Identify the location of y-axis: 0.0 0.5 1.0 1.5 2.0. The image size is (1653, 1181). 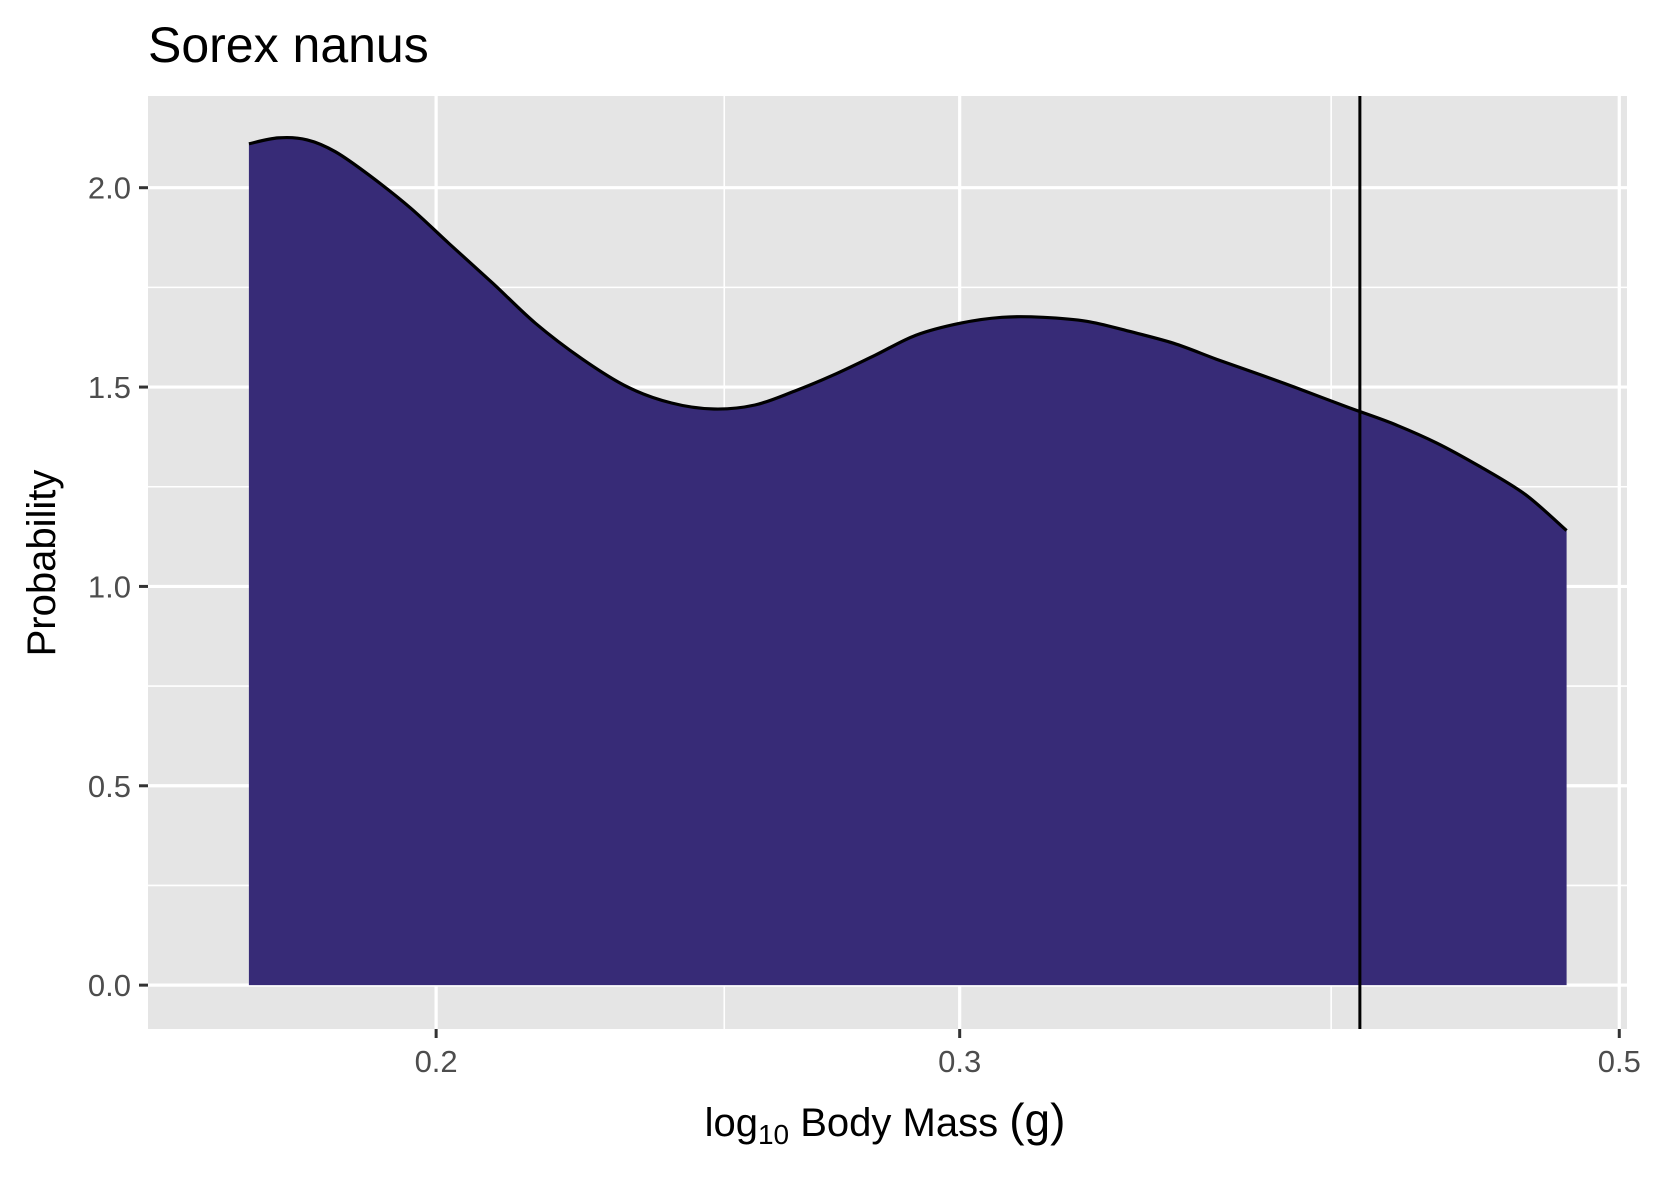
(118, 587).